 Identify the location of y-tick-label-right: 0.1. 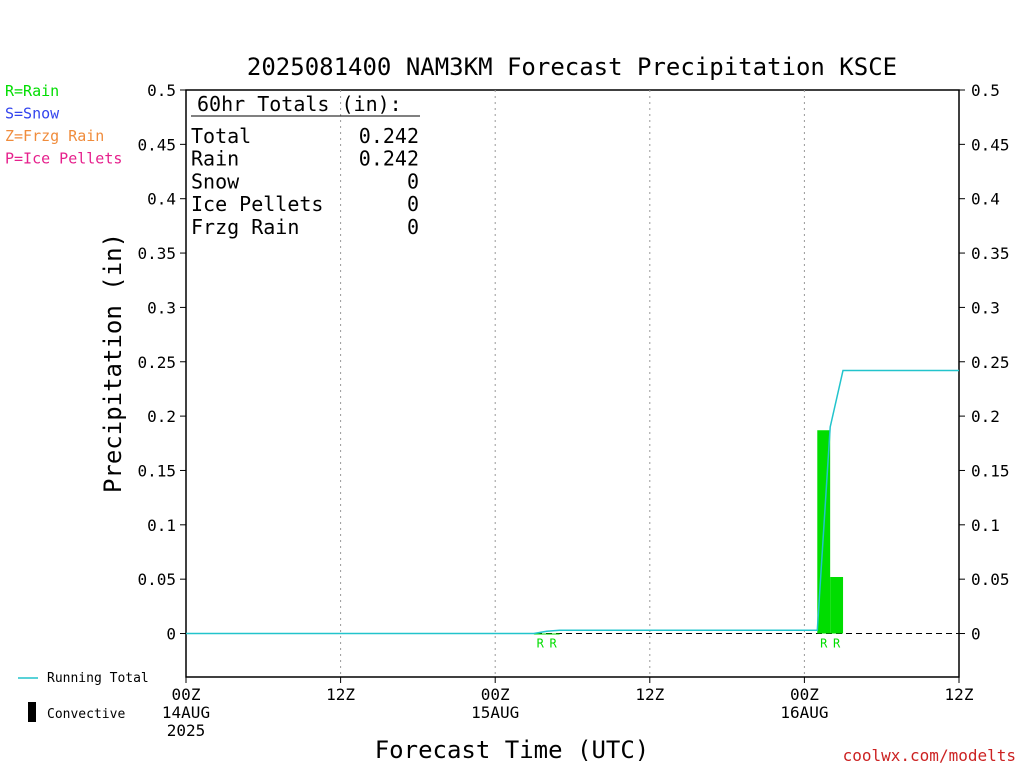
(985, 525).